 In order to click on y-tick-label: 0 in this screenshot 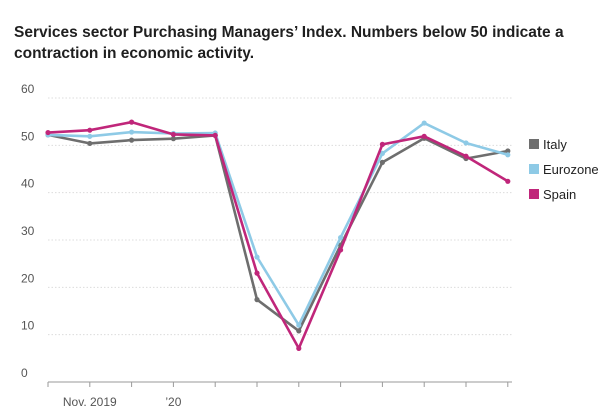, I will do `click(24, 373)`.